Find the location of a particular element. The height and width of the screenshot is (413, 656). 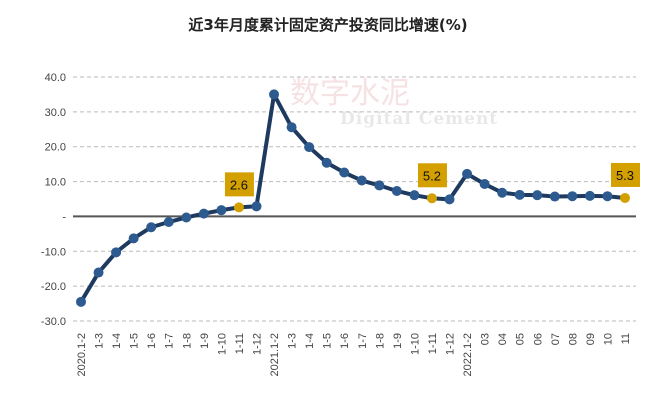

x-tick-label: 06 is located at coordinates (538, 339).